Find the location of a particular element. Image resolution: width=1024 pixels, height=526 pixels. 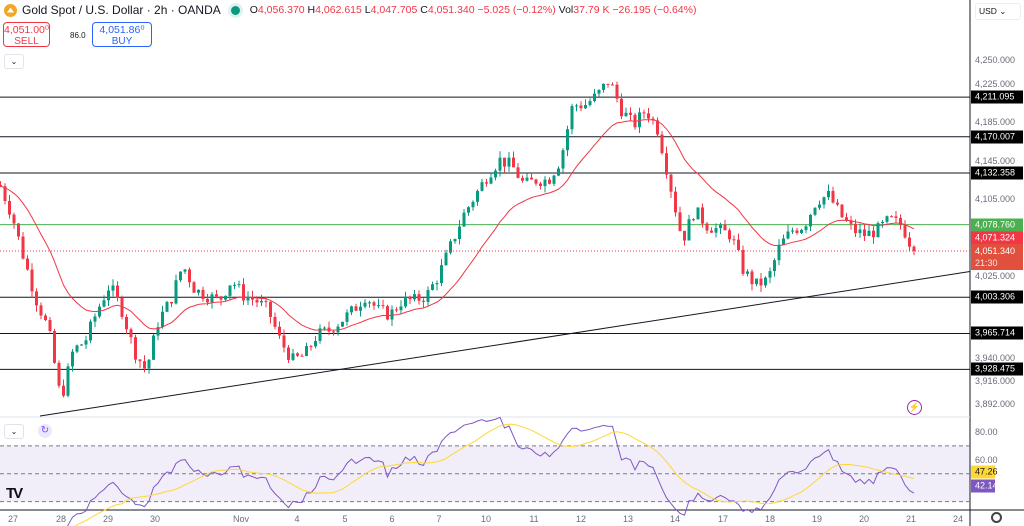

currency-select: USD ⌄ is located at coordinates (998, 11).